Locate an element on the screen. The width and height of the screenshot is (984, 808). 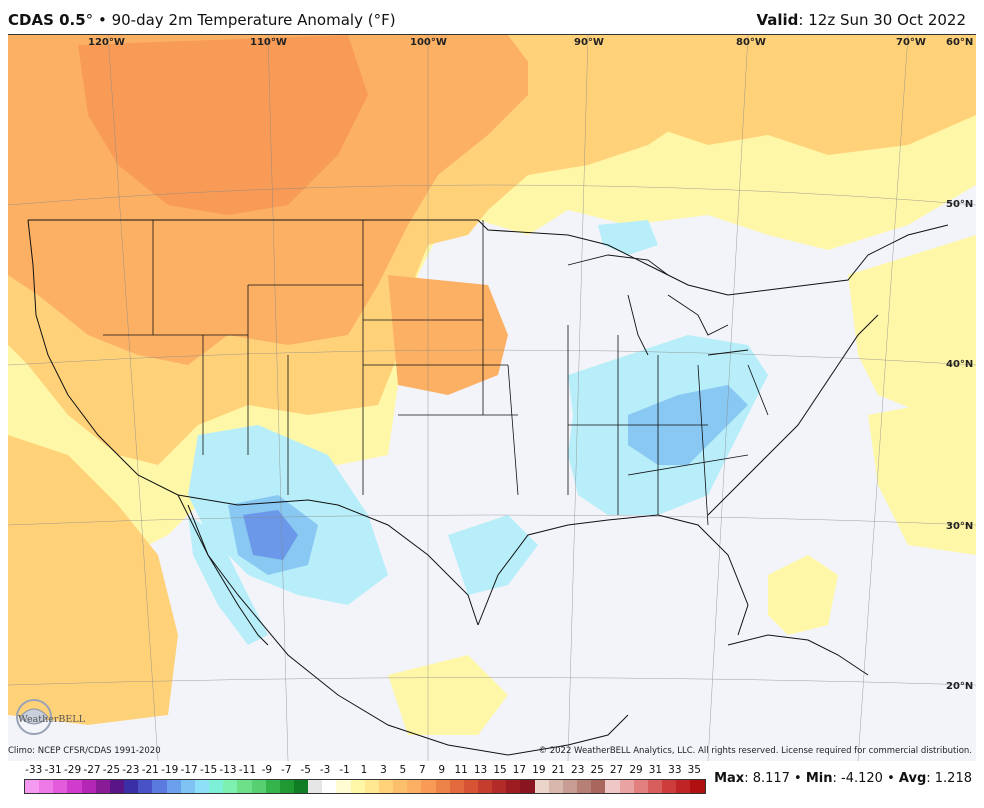
colorbar-tick-label: -7 is located at coordinates (286, 770).